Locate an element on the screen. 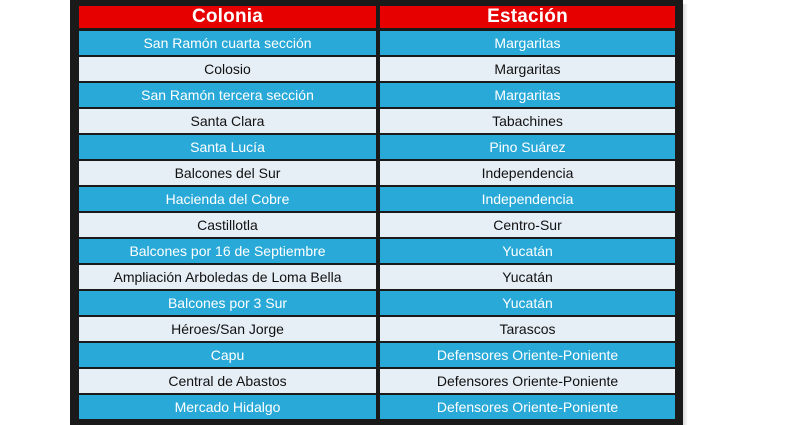 The image size is (800, 425). table-row: San Ramón tercera sección Margaritas is located at coordinates (377, 95).